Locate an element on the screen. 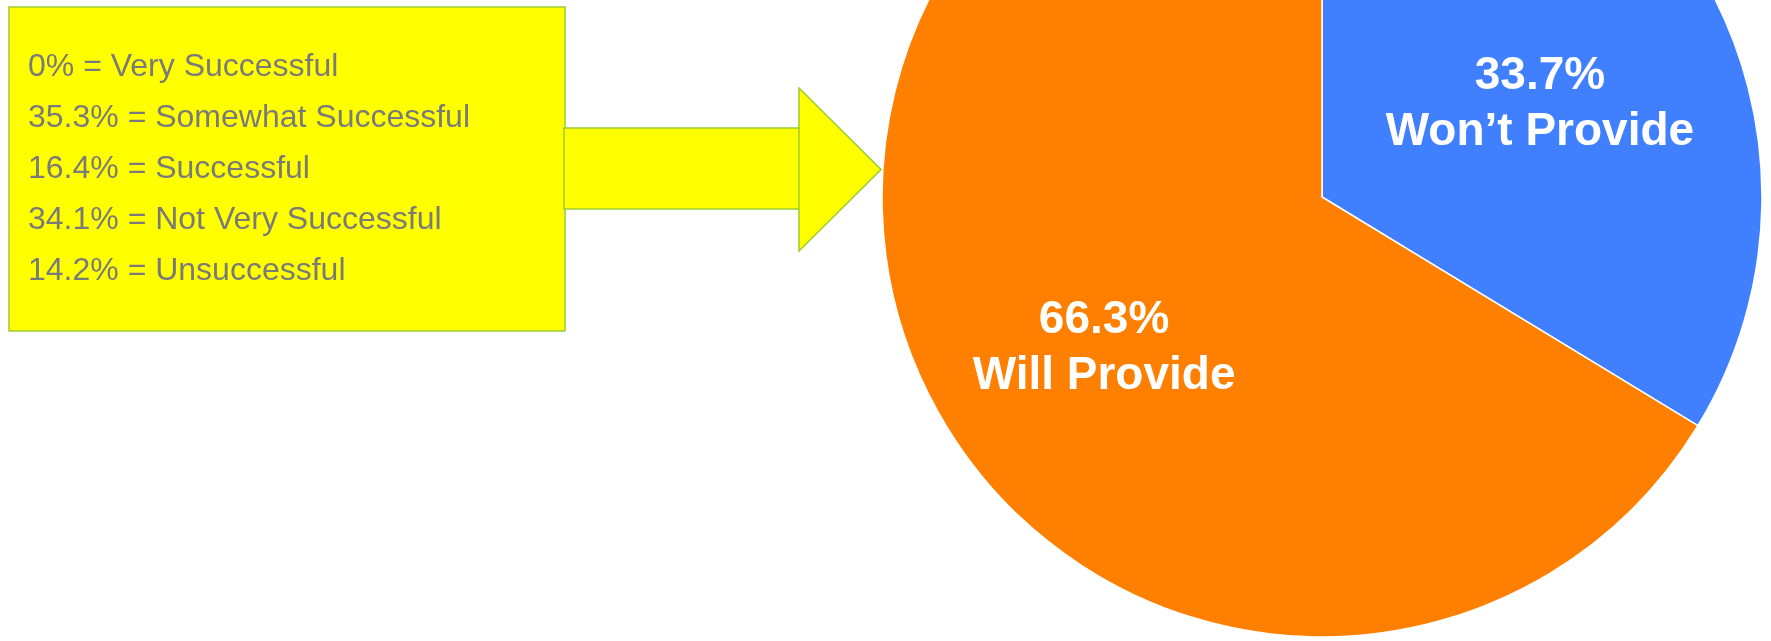  slice-label: Won’t Provide is located at coordinates (1540, 128).